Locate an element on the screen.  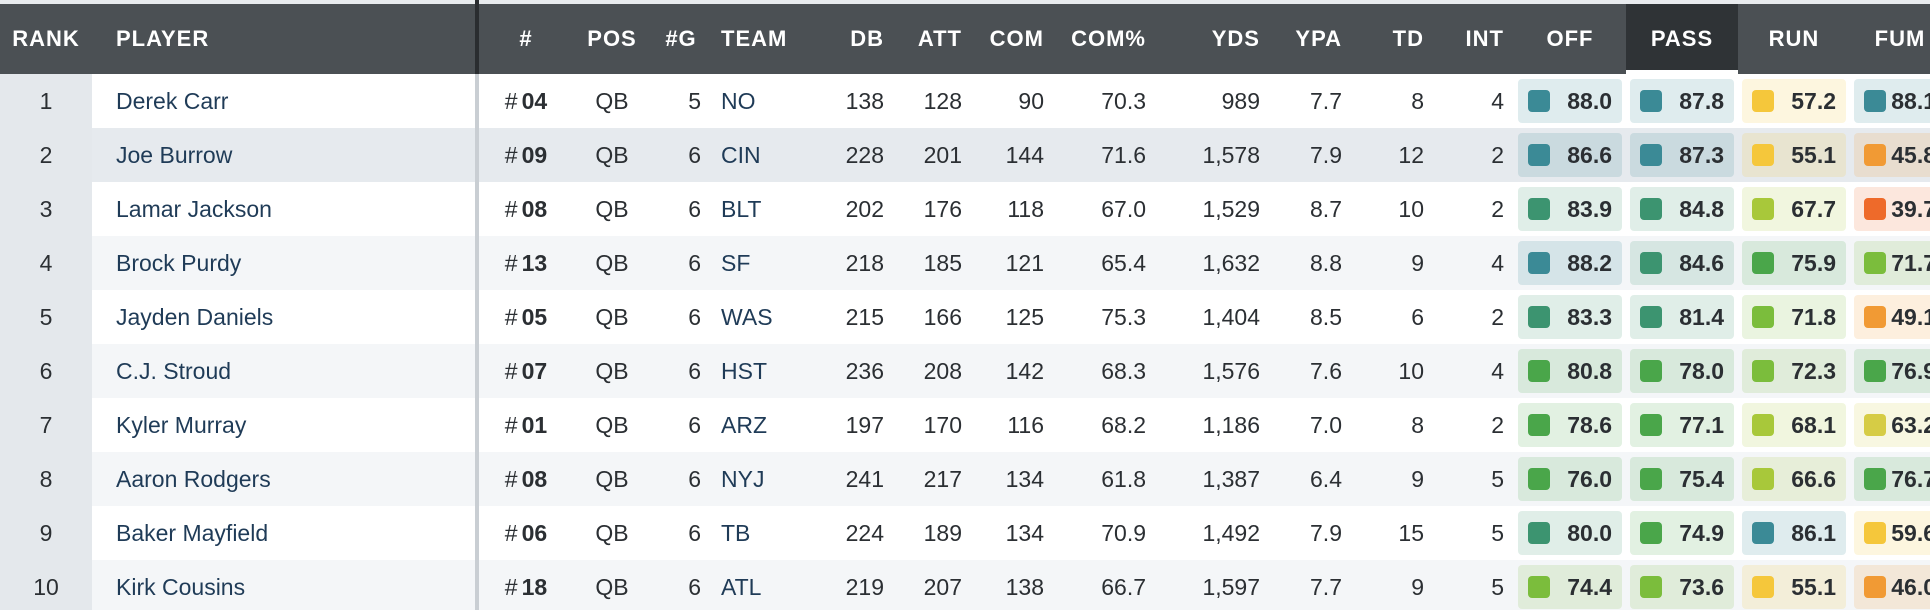
run-grade-cell: 86.1 is located at coordinates (1794, 533).